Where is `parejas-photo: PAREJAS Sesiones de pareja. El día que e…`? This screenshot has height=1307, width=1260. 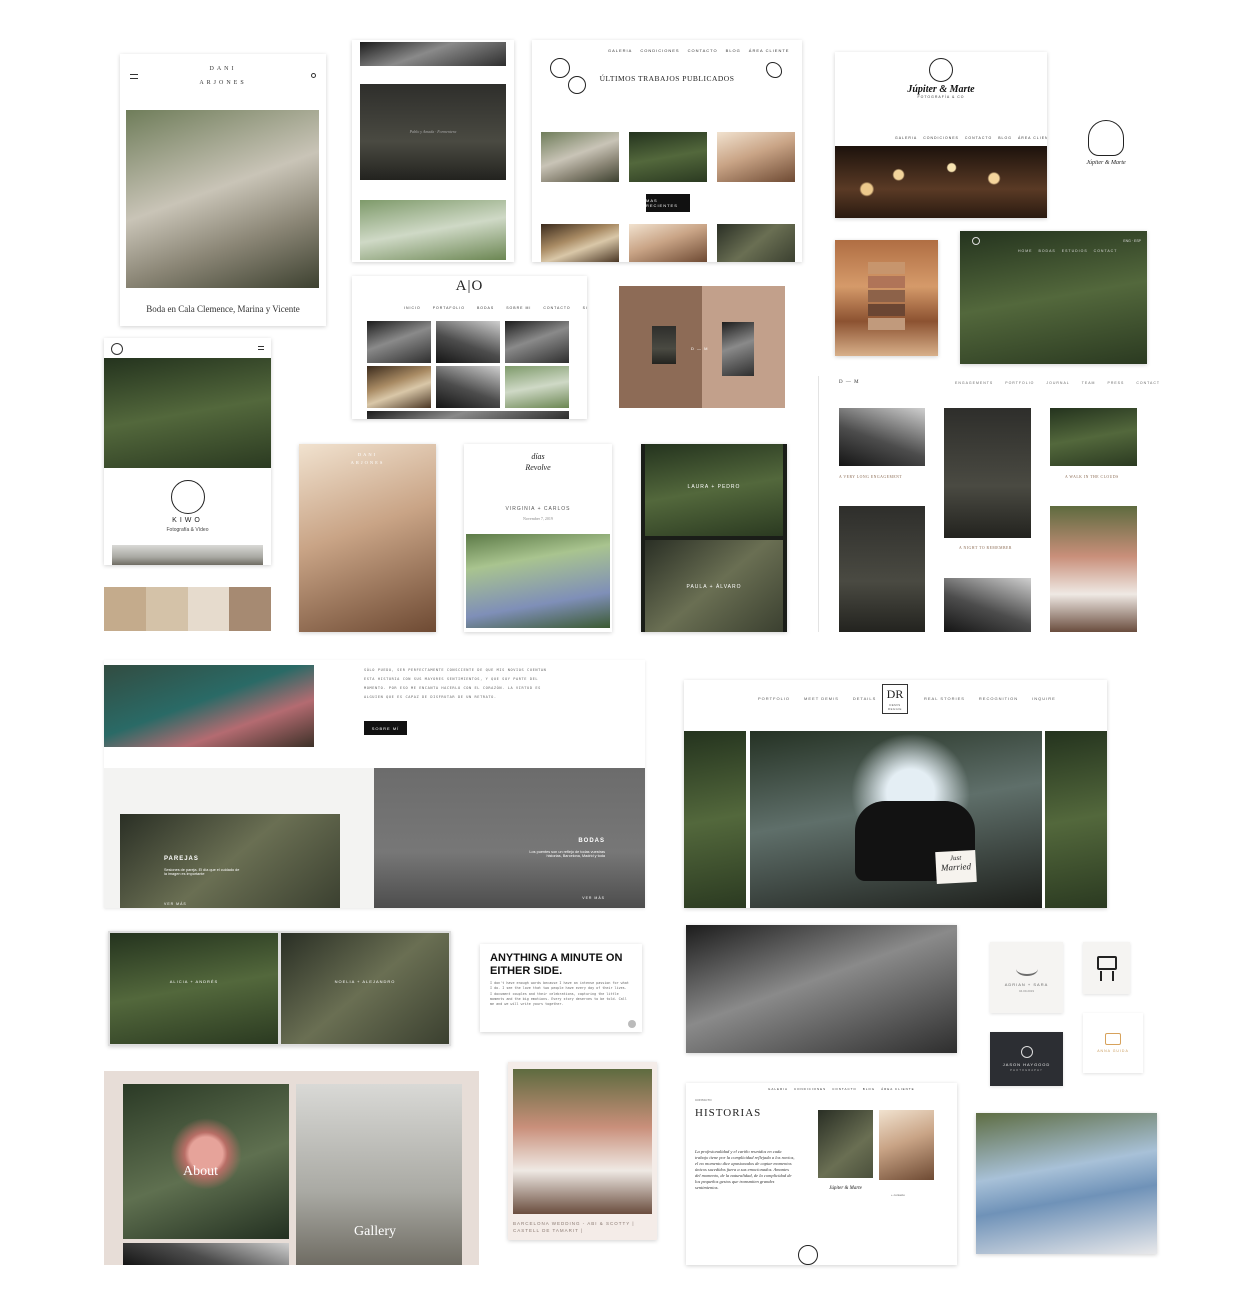 parejas-photo: PAREJAS Sesiones de pareja. El día que e… is located at coordinates (230, 861).